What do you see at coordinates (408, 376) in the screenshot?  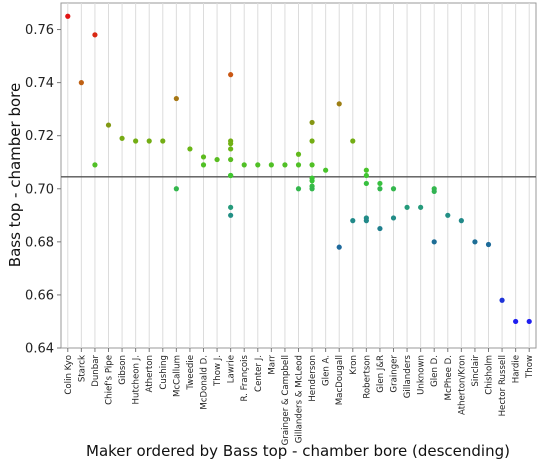 I see `x-tick-label: Gillanders` at bounding box center [408, 376].